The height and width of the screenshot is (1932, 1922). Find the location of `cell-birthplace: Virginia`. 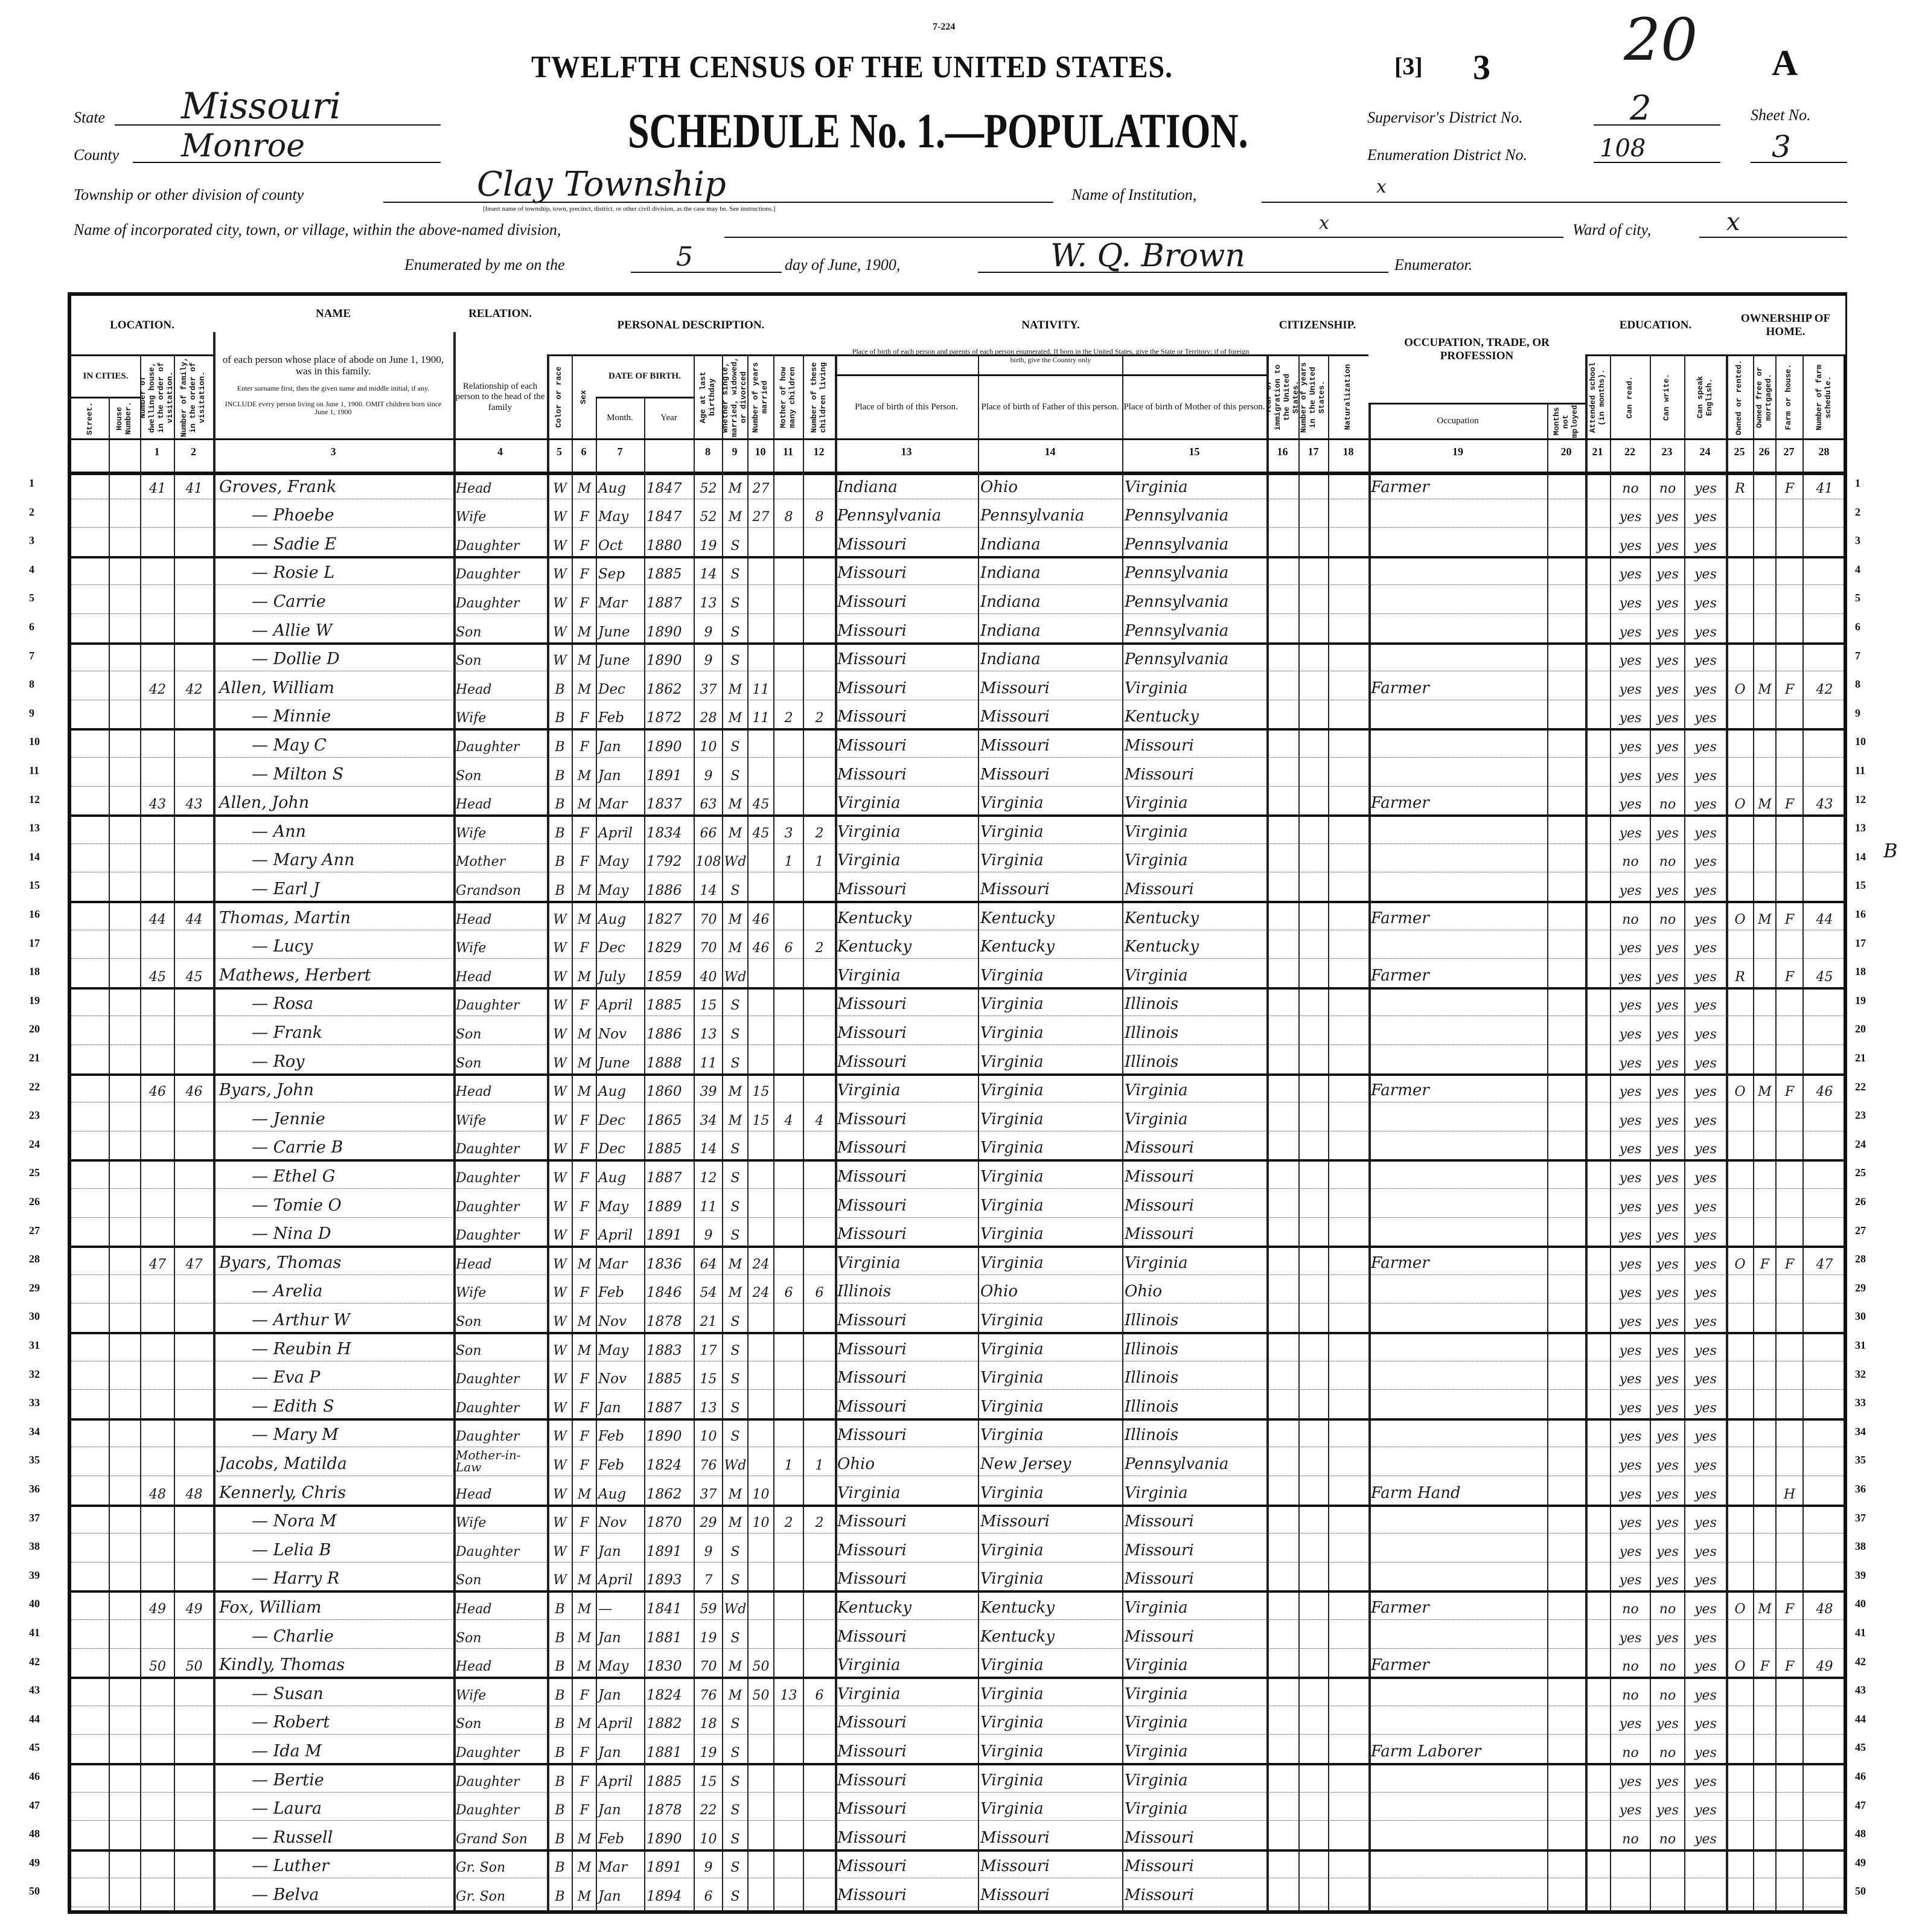

cell-birthplace: Virginia is located at coordinates (869, 831).